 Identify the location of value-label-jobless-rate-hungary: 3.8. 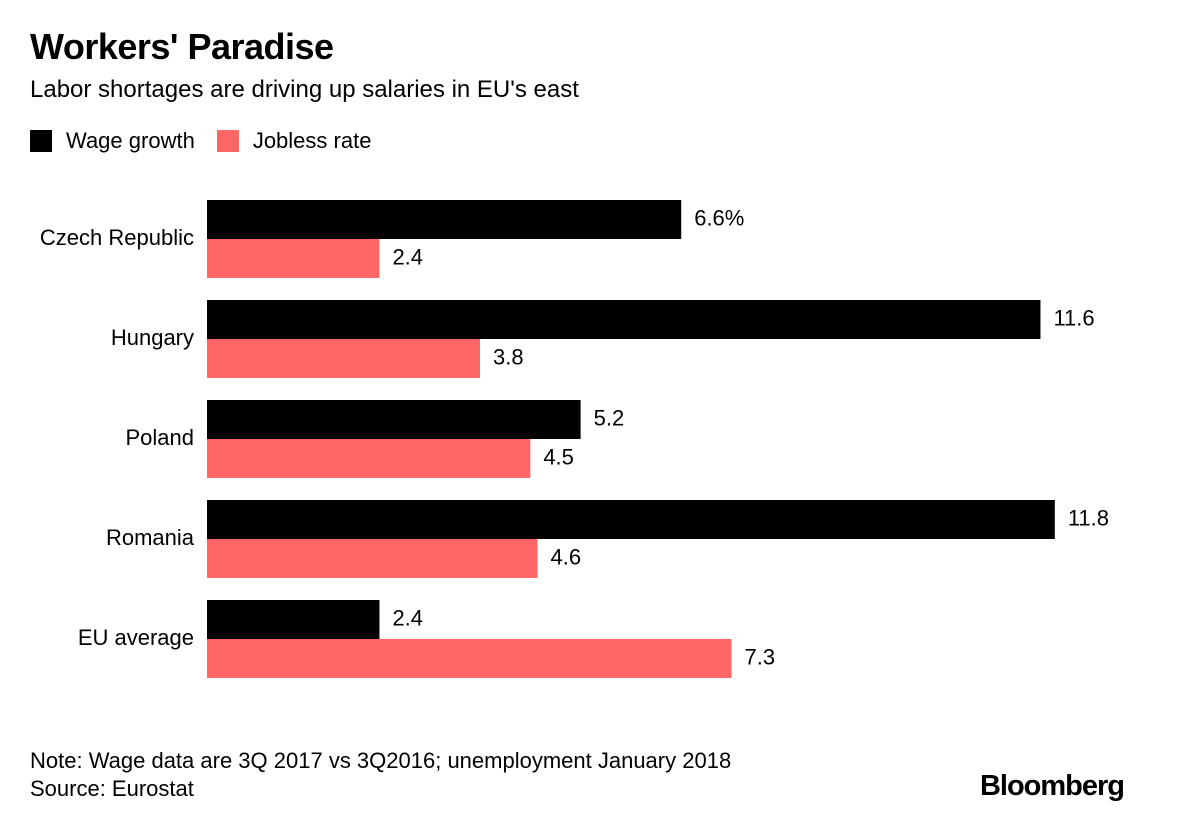
(508, 356).